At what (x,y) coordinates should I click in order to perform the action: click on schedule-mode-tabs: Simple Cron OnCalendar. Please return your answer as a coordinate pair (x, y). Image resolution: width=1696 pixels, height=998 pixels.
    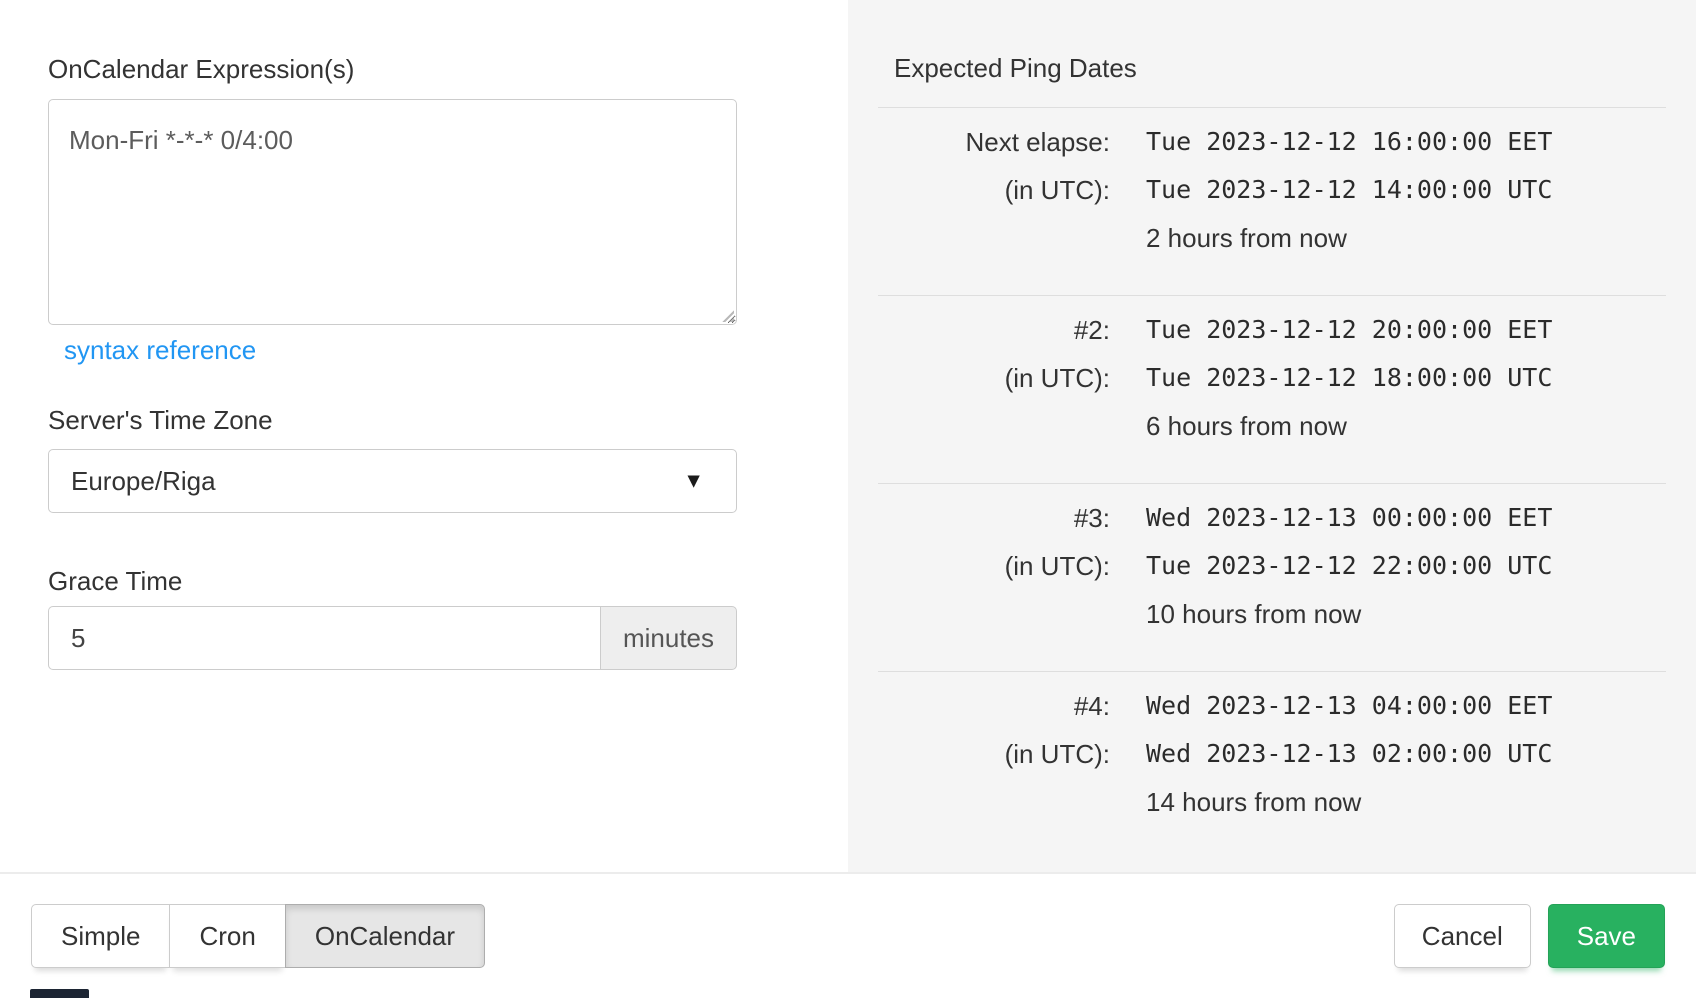
    Looking at the image, I should click on (258, 936).